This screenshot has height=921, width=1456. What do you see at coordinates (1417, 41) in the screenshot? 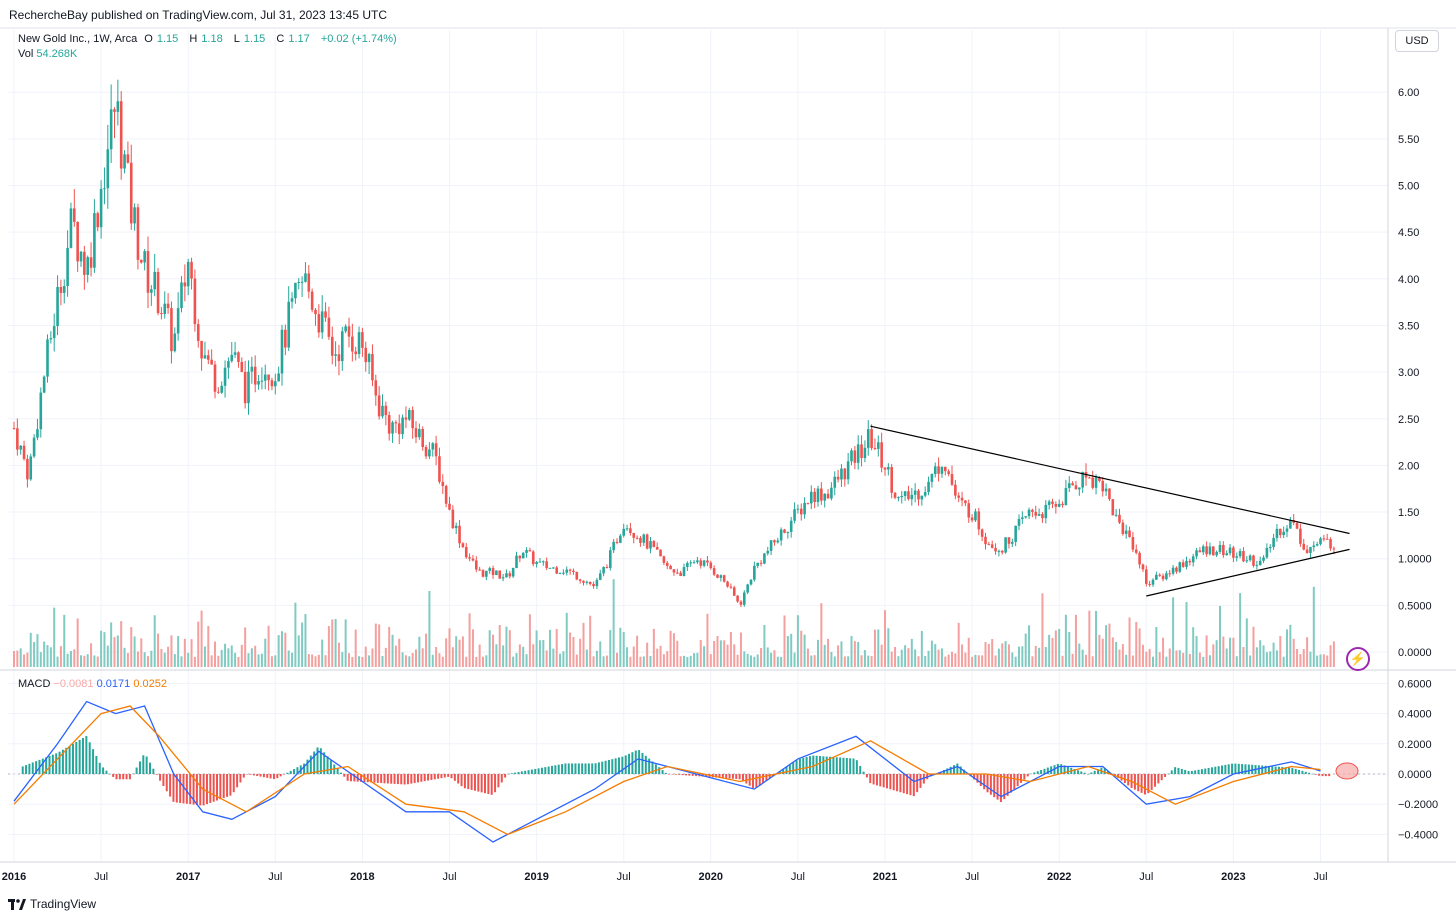
I see `currency-button: USD` at bounding box center [1417, 41].